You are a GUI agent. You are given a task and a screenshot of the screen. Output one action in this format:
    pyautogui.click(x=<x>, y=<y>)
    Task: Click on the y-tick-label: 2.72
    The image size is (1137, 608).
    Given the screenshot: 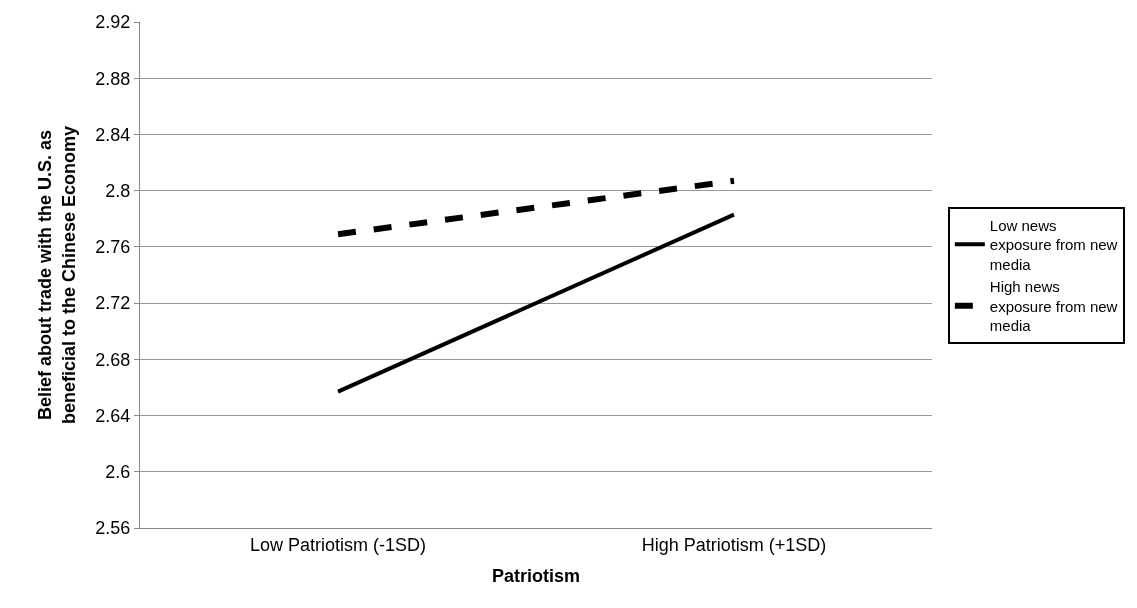 What is the action you would take?
    pyautogui.click(x=113, y=303)
    